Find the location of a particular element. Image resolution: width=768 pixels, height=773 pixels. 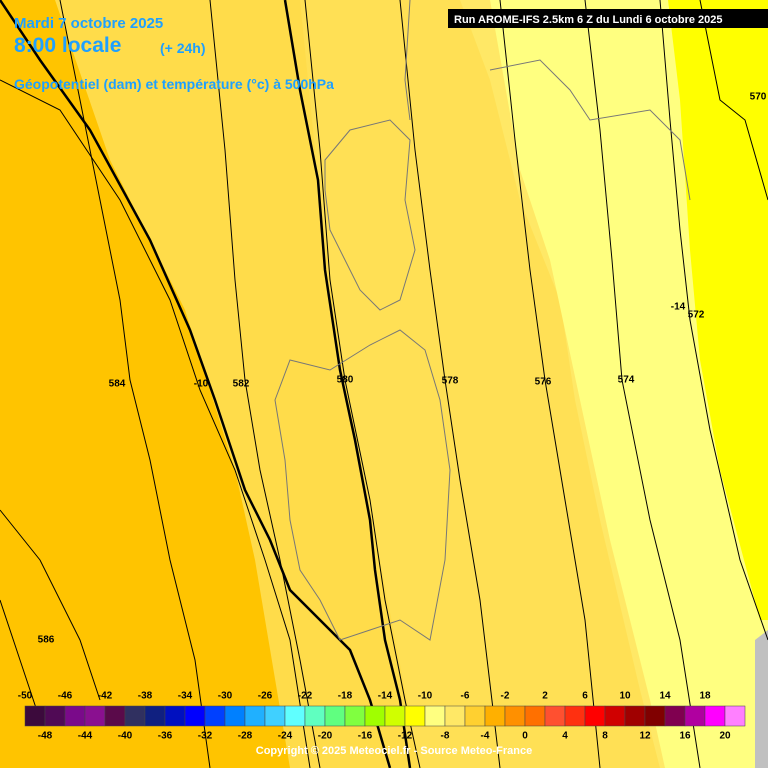

contour-label: 580 is located at coordinates (345, 380).